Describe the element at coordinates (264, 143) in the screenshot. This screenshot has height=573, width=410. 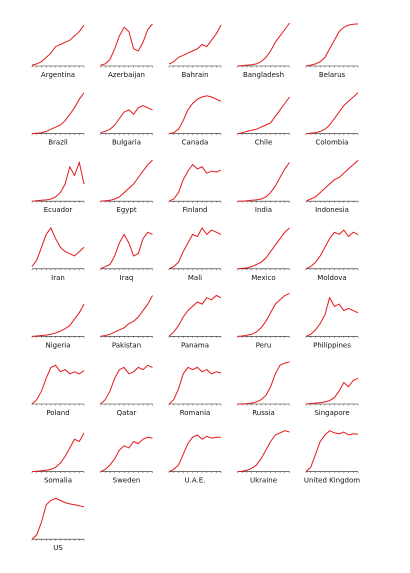
I see `chart-title: Chile` at that location.